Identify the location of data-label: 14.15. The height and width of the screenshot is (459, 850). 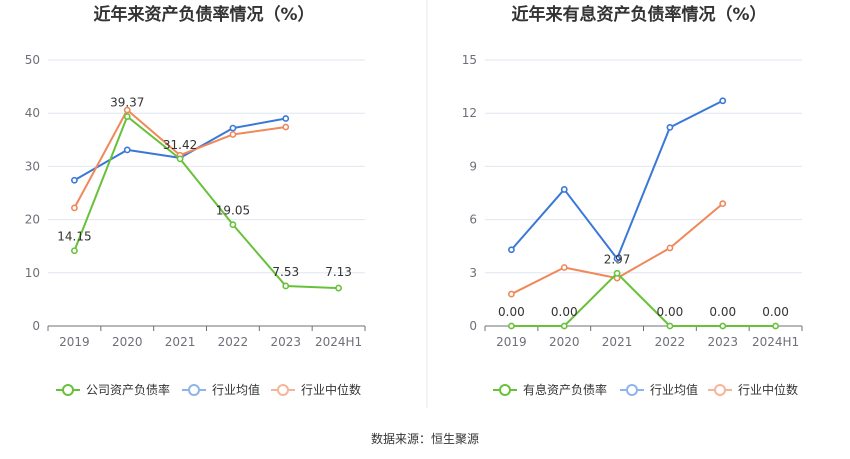
(74, 237).